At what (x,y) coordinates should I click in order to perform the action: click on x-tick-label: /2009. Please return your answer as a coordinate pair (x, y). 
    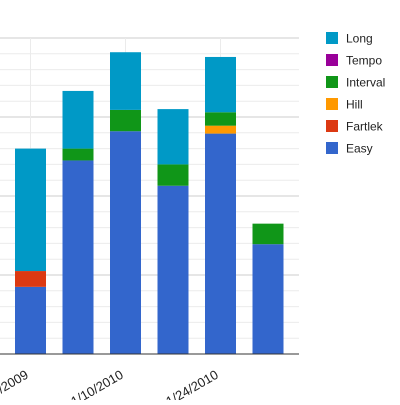
    Looking at the image, I should click on (15, 381).